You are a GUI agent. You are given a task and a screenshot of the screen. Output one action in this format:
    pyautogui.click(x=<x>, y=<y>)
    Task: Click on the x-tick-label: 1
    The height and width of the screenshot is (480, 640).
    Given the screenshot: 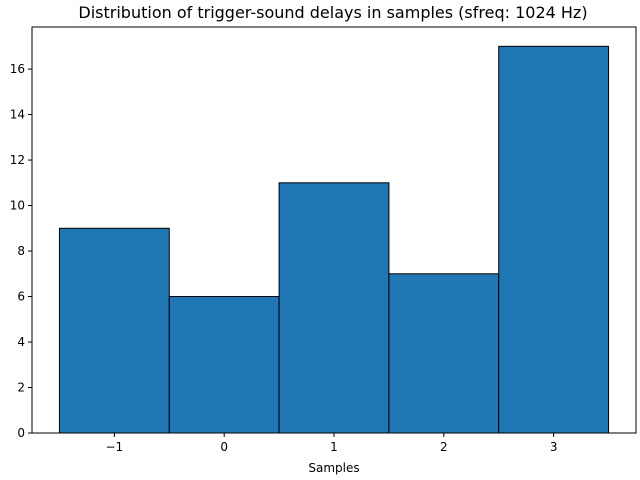 What is the action you would take?
    pyautogui.click(x=334, y=447)
    